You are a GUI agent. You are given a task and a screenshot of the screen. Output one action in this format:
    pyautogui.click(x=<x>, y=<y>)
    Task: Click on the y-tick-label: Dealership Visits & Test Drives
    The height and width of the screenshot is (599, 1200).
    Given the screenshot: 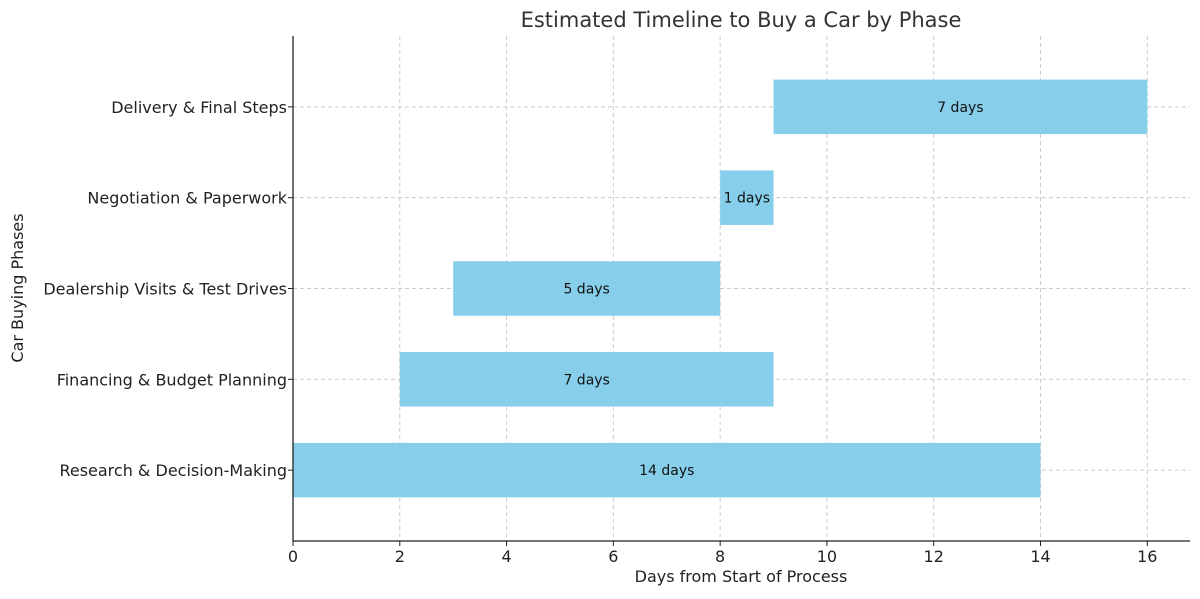 What is the action you would take?
    pyautogui.click(x=165, y=289)
    